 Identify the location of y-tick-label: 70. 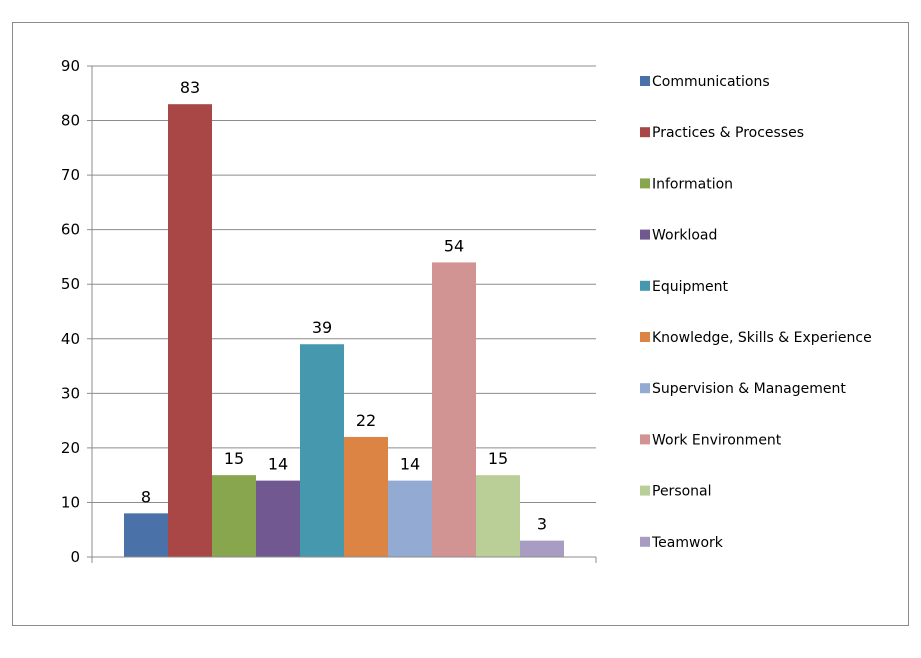
(70, 175).